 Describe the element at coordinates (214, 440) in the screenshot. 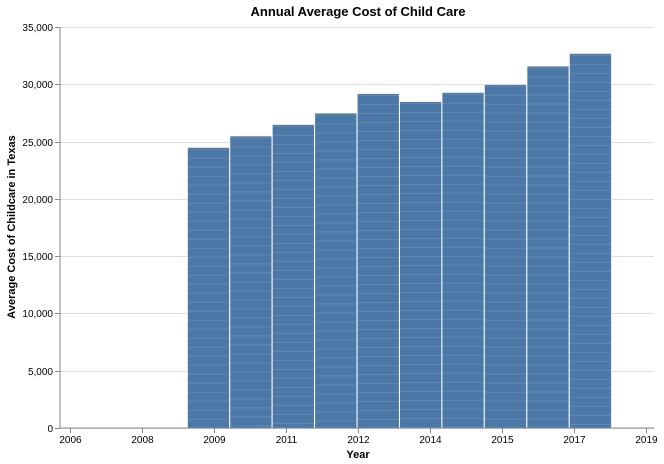

I see `x-tick-label: 2009` at that location.